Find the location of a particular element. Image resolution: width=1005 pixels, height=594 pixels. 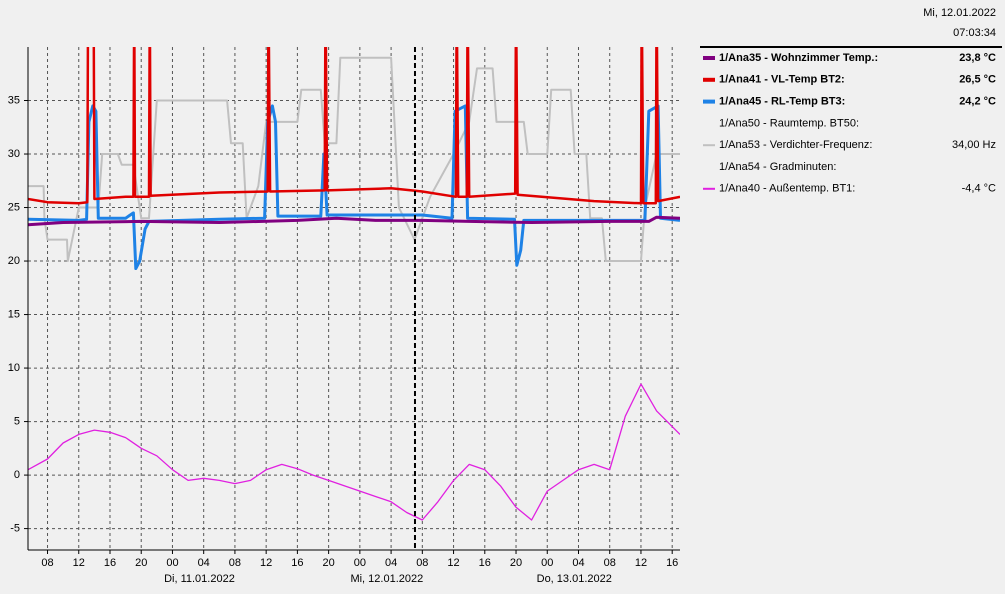

y-tick-label: 25 is located at coordinates (14, 207).